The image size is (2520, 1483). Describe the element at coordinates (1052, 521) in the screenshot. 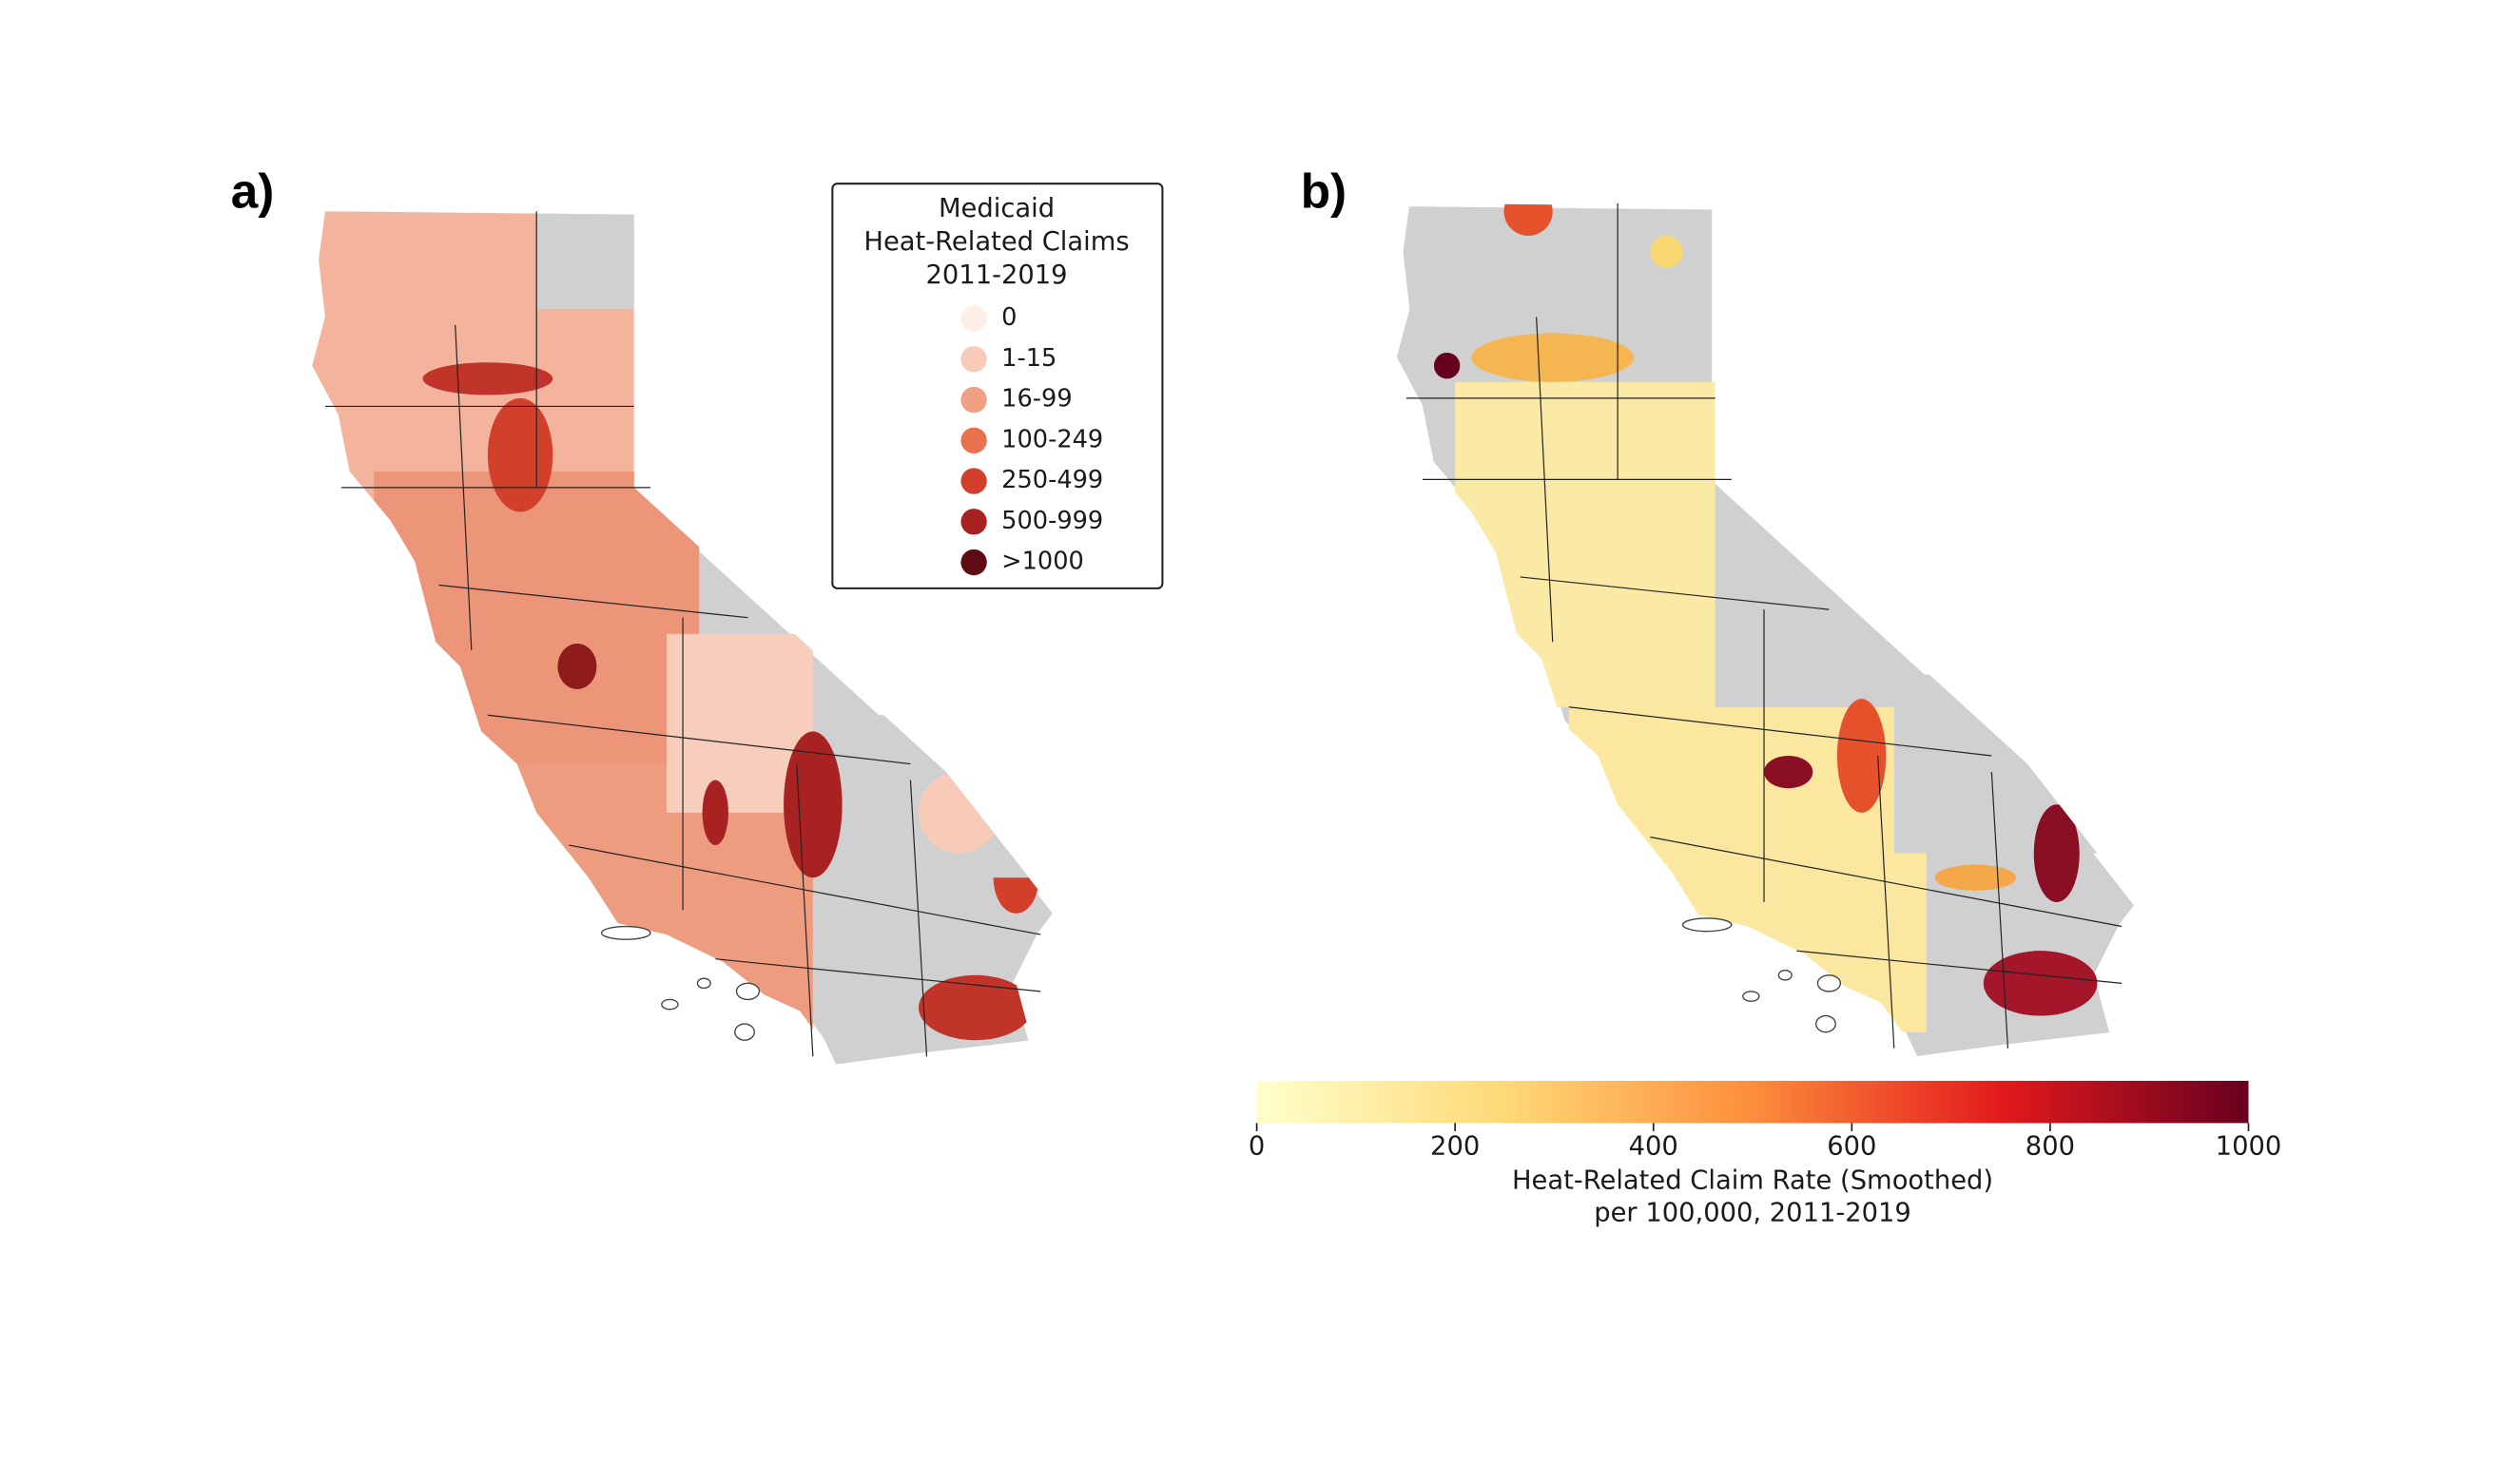

I see `legend-label: 500-999` at that location.